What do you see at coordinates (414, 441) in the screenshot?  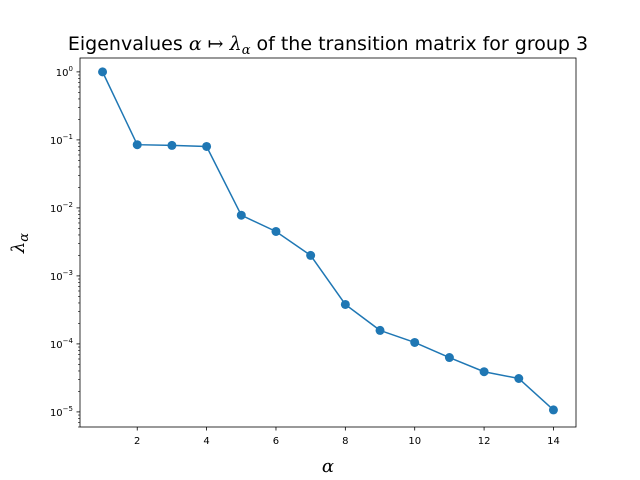 I see `x-tick-label: 10` at bounding box center [414, 441].